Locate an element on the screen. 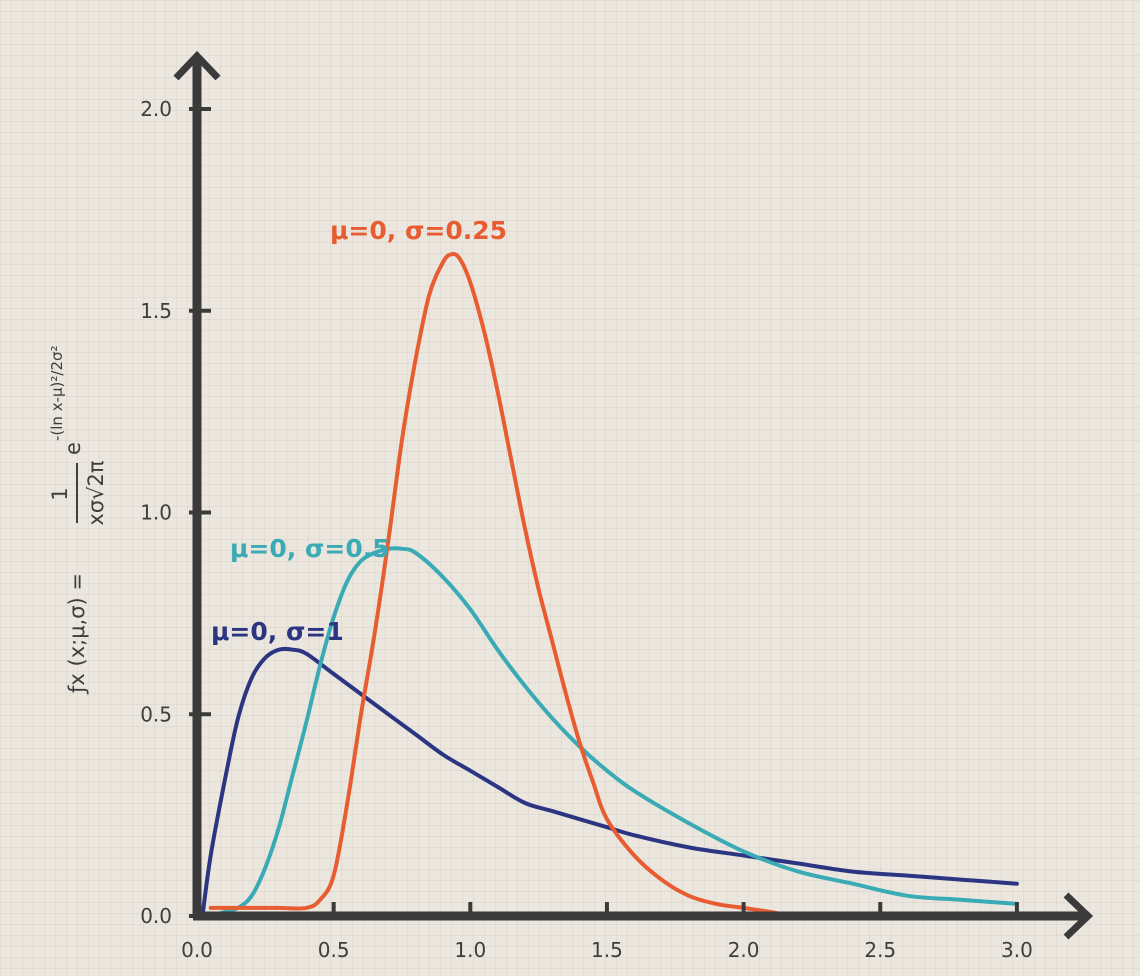  y-axis-arrowhead is located at coordinates (197, 65).